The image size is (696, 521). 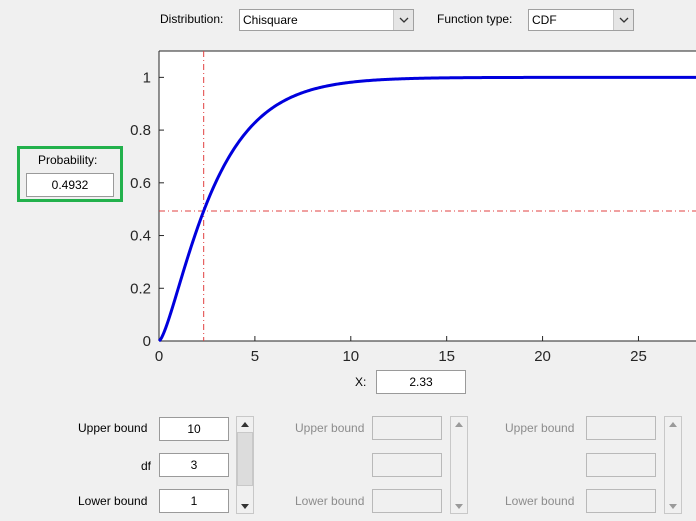 I want to click on x-label: X:, so click(x=361, y=382).